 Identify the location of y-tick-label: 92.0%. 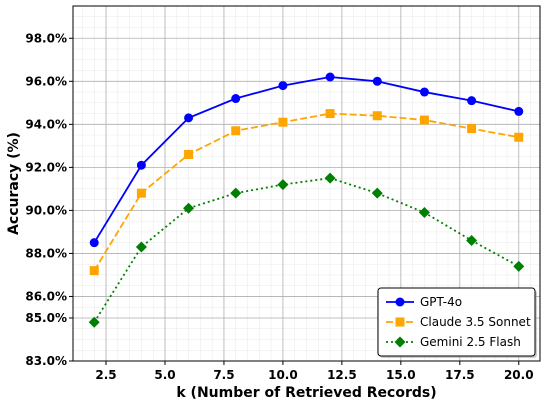
(46, 167).